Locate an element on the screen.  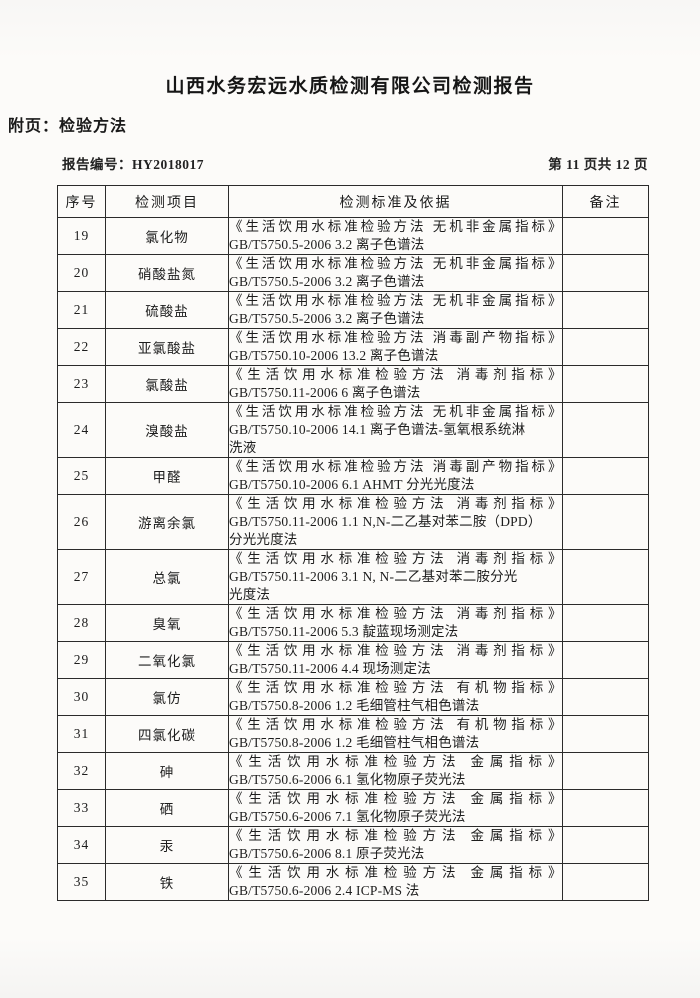
seq-cell: 33 is located at coordinates (81, 808).